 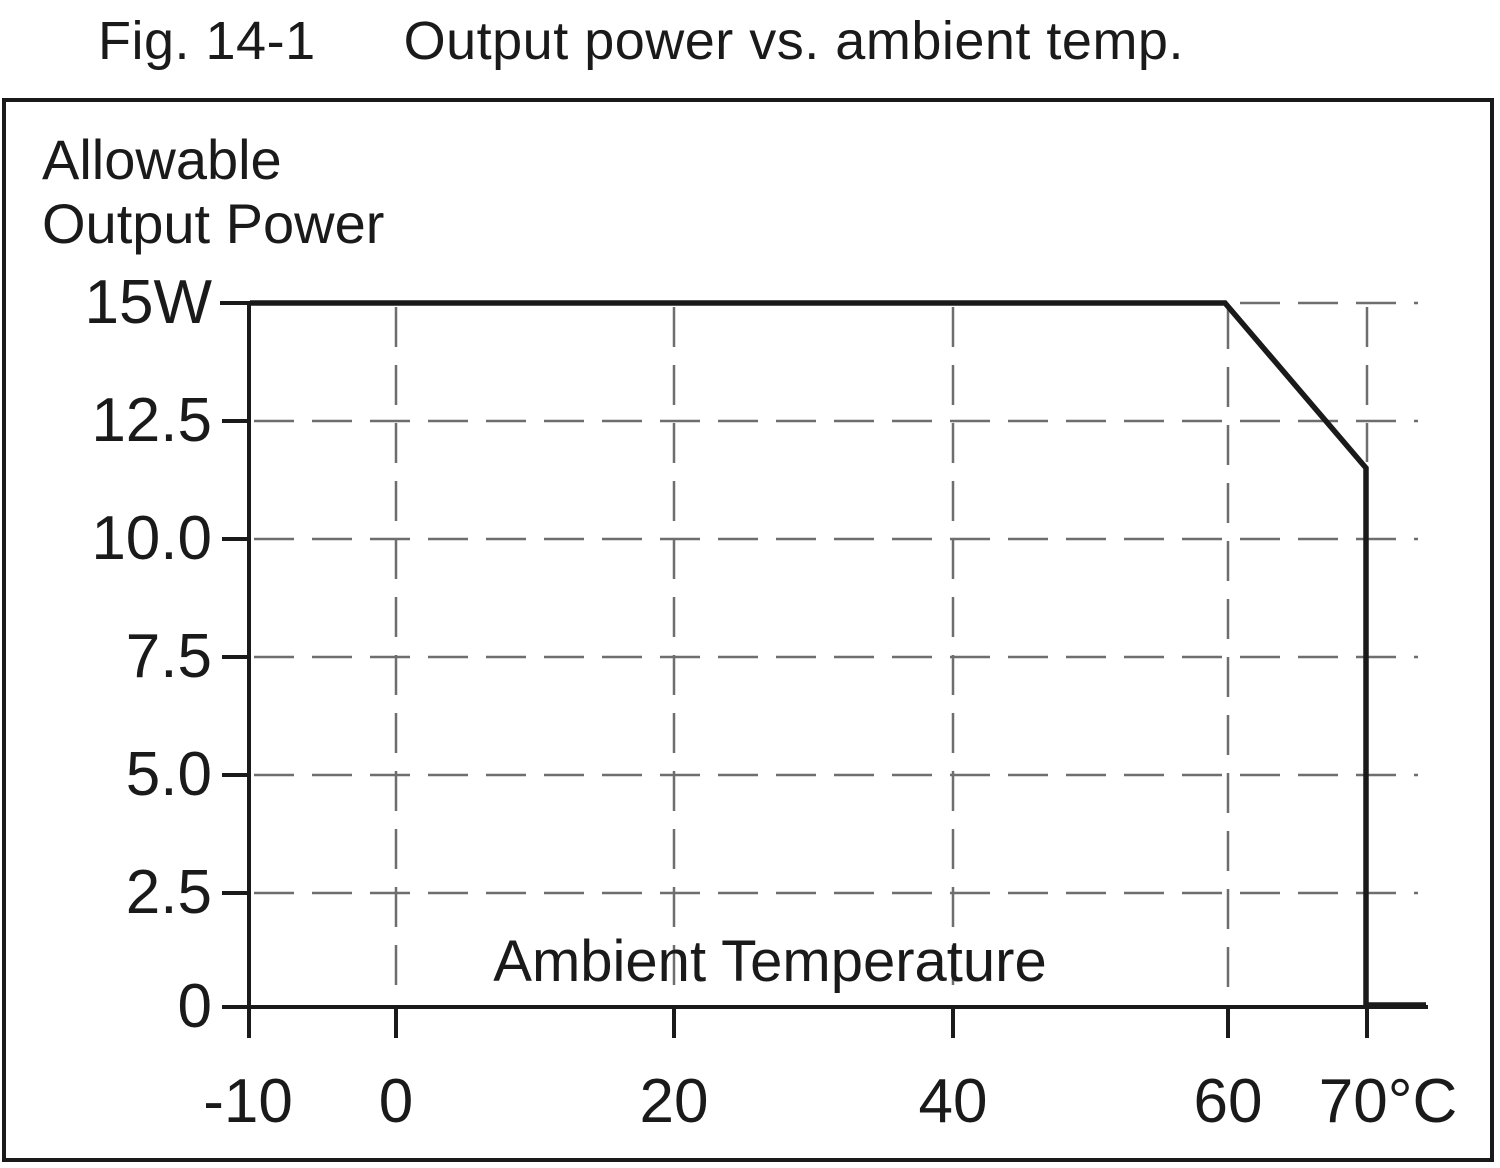 What do you see at coordinates (194, 1006) in the screenshot?
I see `y-tick-label-0: 0` at bounding box center [194, 1006].